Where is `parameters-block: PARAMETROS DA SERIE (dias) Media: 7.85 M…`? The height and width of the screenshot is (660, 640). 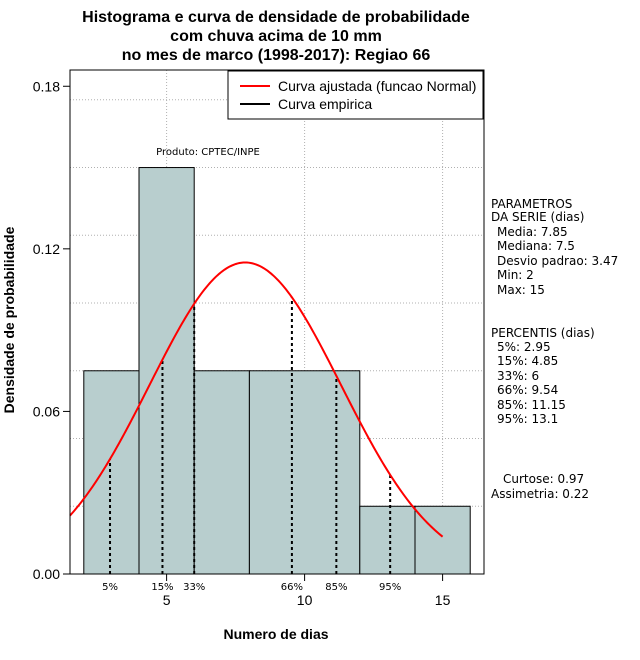 parameters-block: PARAMETROS DA SERIE (dias) Media: 7.85 M… is located at coordinates (554, 247).